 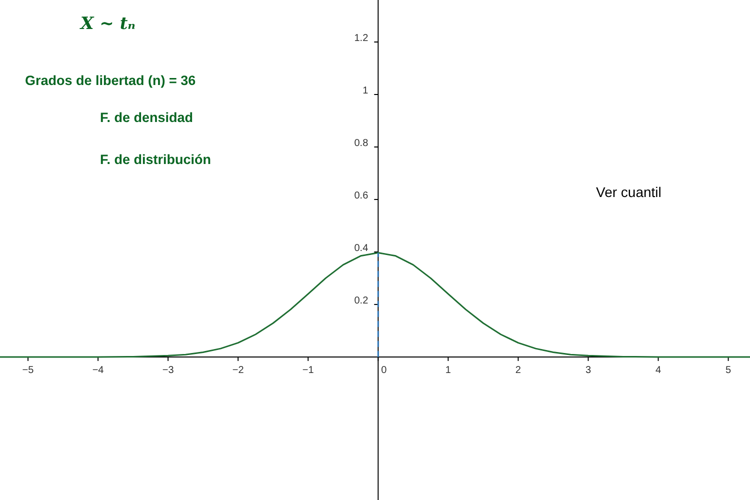 What do you see at coordinates (361, 248) in the screenshot?
I see `y-tick-label: 0.4` at bounding box center [361, 248].